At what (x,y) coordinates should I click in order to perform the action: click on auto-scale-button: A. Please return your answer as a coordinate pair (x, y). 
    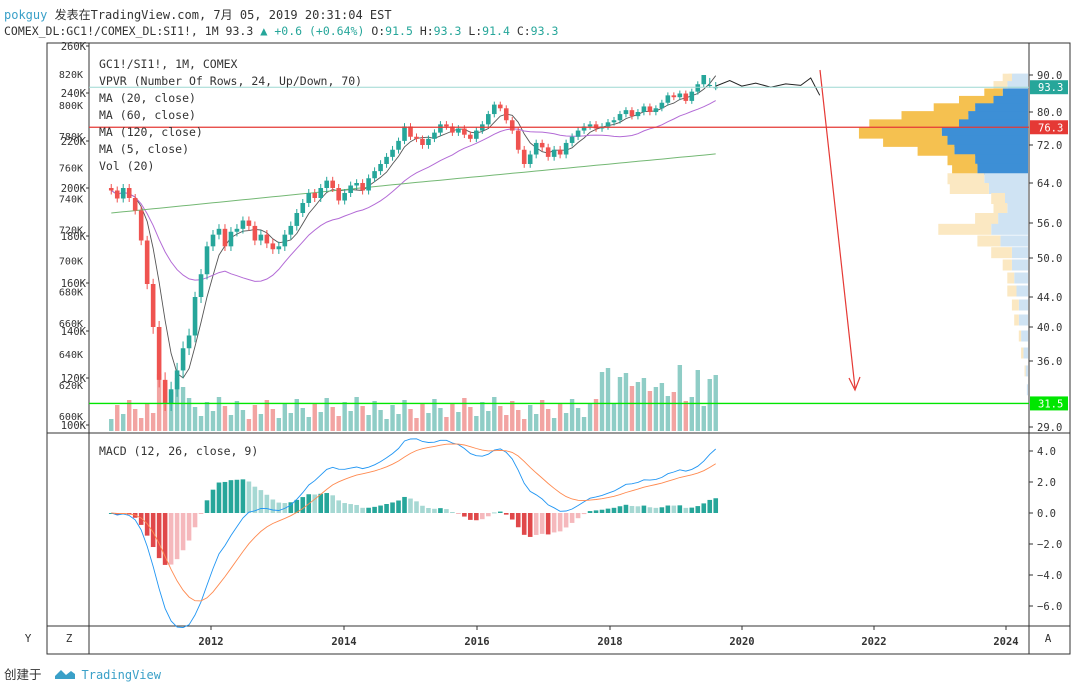
    Looking at the image, I should click on (1048, 638).